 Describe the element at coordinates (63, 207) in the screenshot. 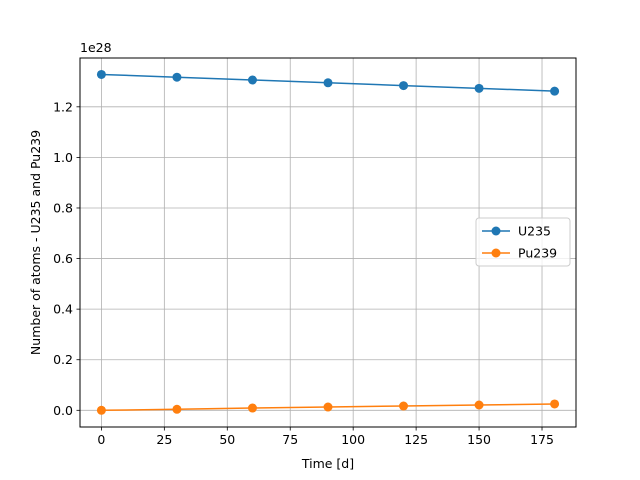

I see `y-tick-label: 0.8` at that location.